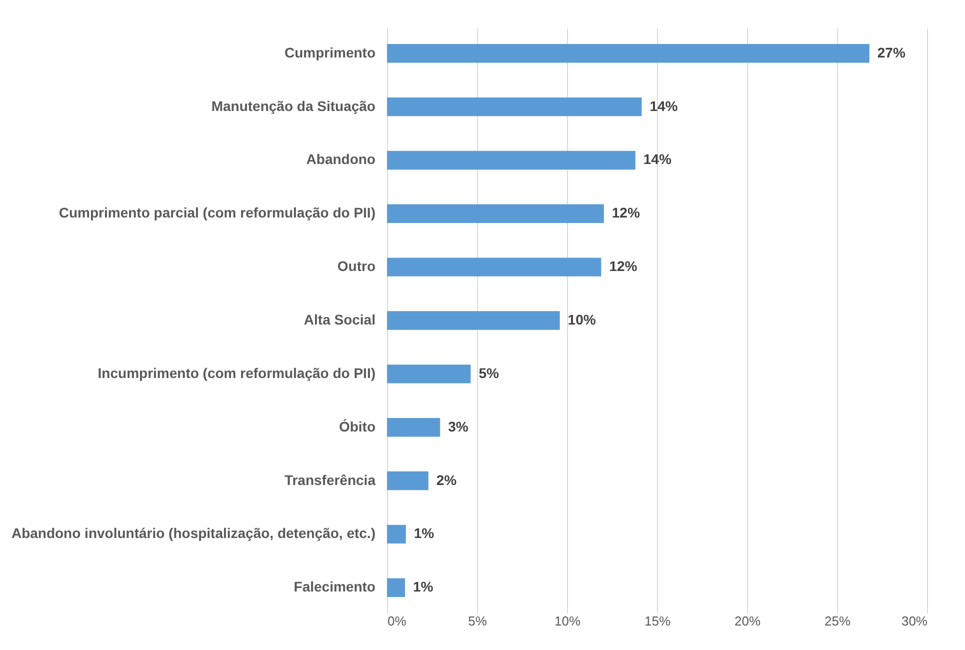 Image resolution: width=965 pixels, height=650 pixels. Describe the element at coordinates (356, 266) in the screenshot. I see `y-tick-label: Outro` at that location.